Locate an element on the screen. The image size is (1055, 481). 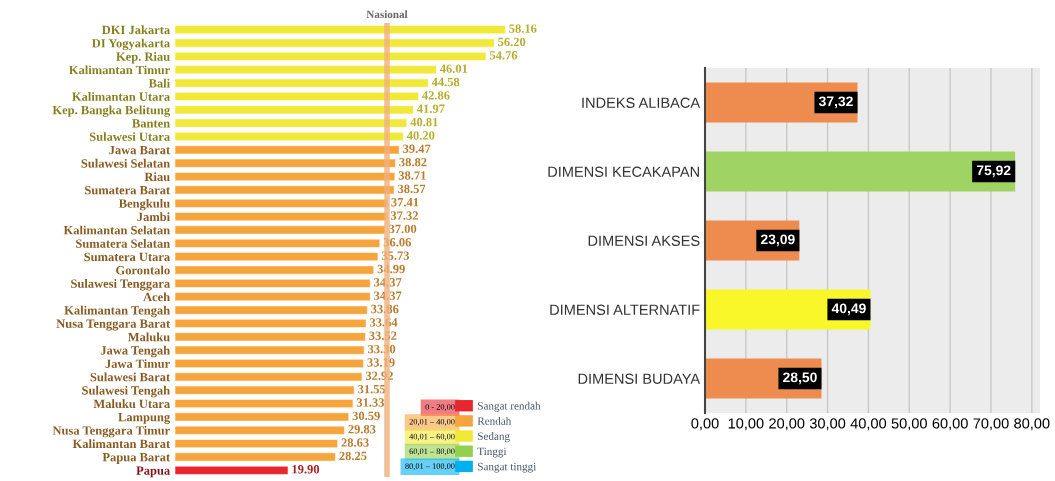
y-tick-label: DIMENSI BUDAYA is located at coordinates (639, 378).